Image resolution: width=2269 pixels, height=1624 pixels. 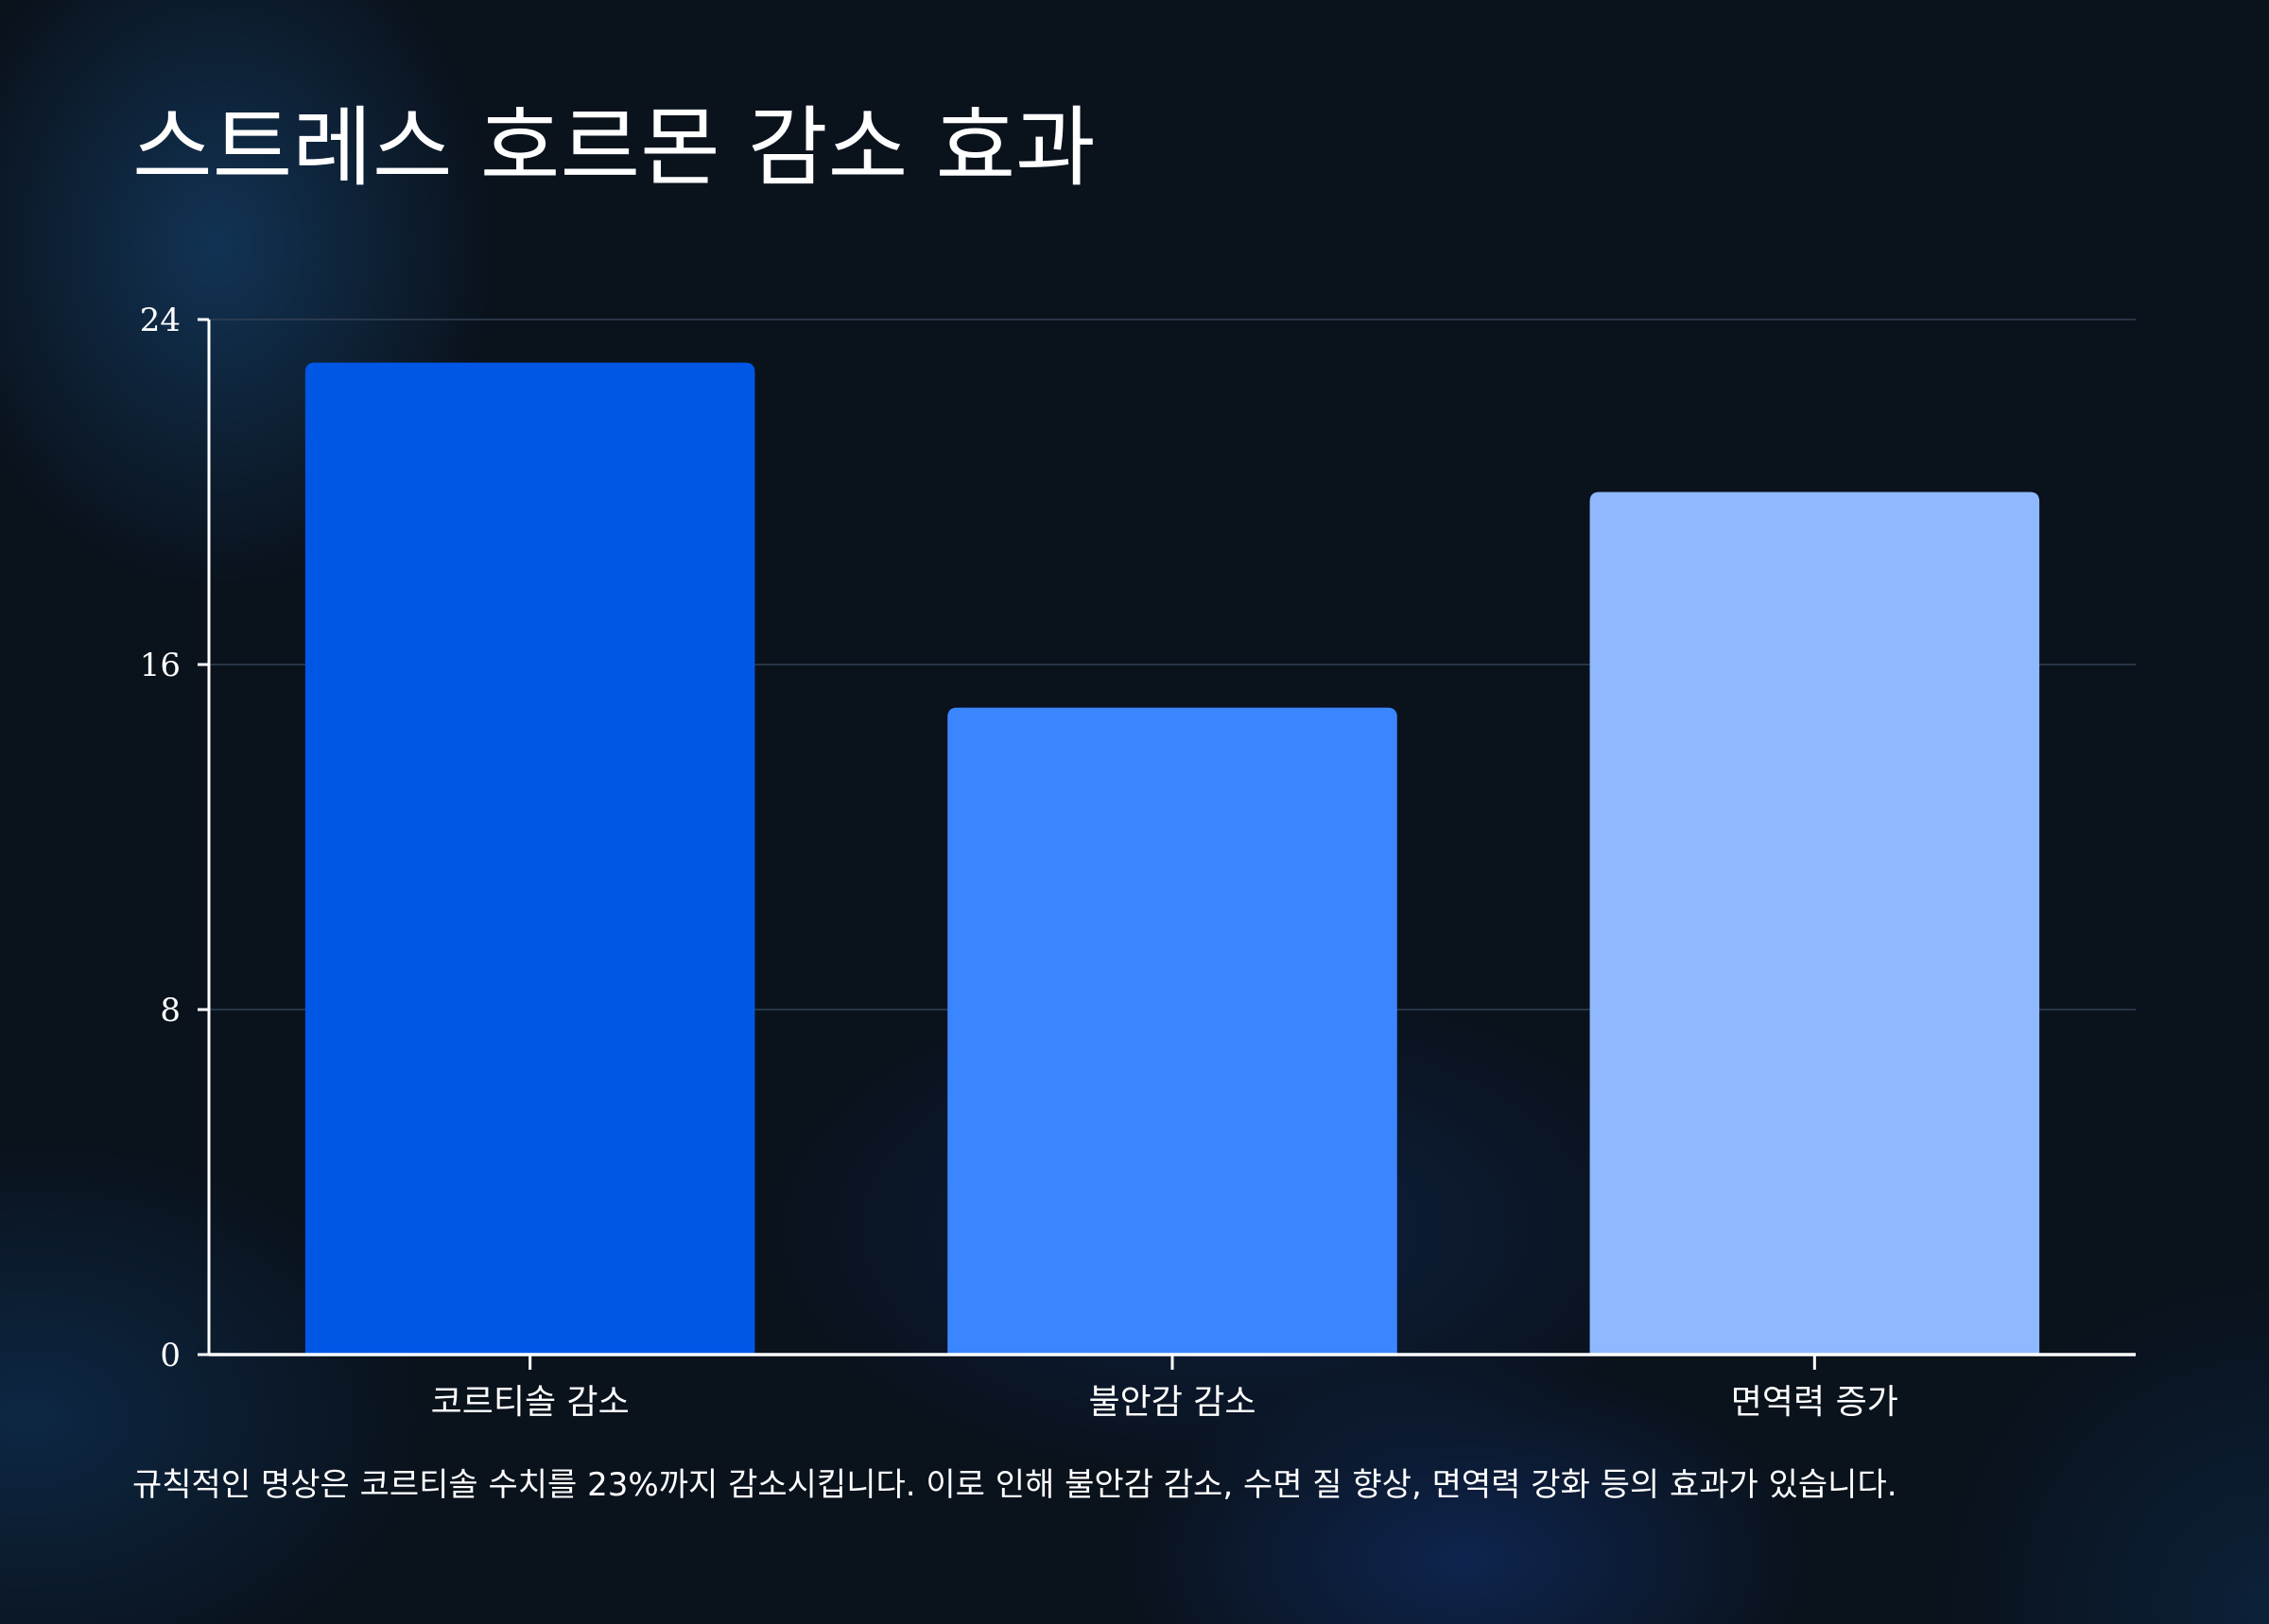 What do you see at coordinates (161, 665) in the screenshot?
I see `y-tick-label-16: 16` at bounding box center [161, 665].